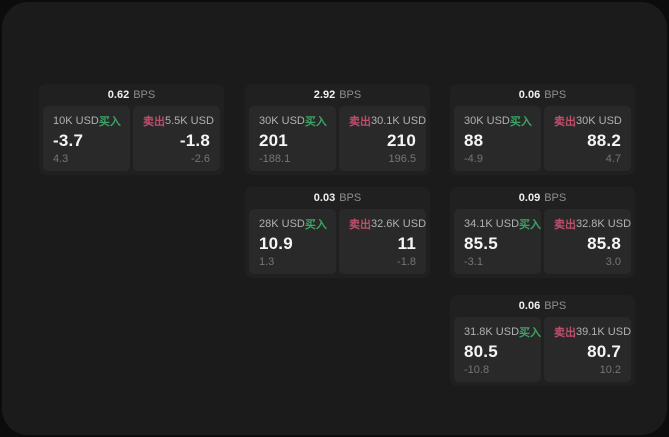 The height and width of the screenshot is (437, 669). I want to click on quote-card: 0.62 BPS 10K USD 买入 -3.7 4.3 卖出 5.5K USD, so click(131, 129).